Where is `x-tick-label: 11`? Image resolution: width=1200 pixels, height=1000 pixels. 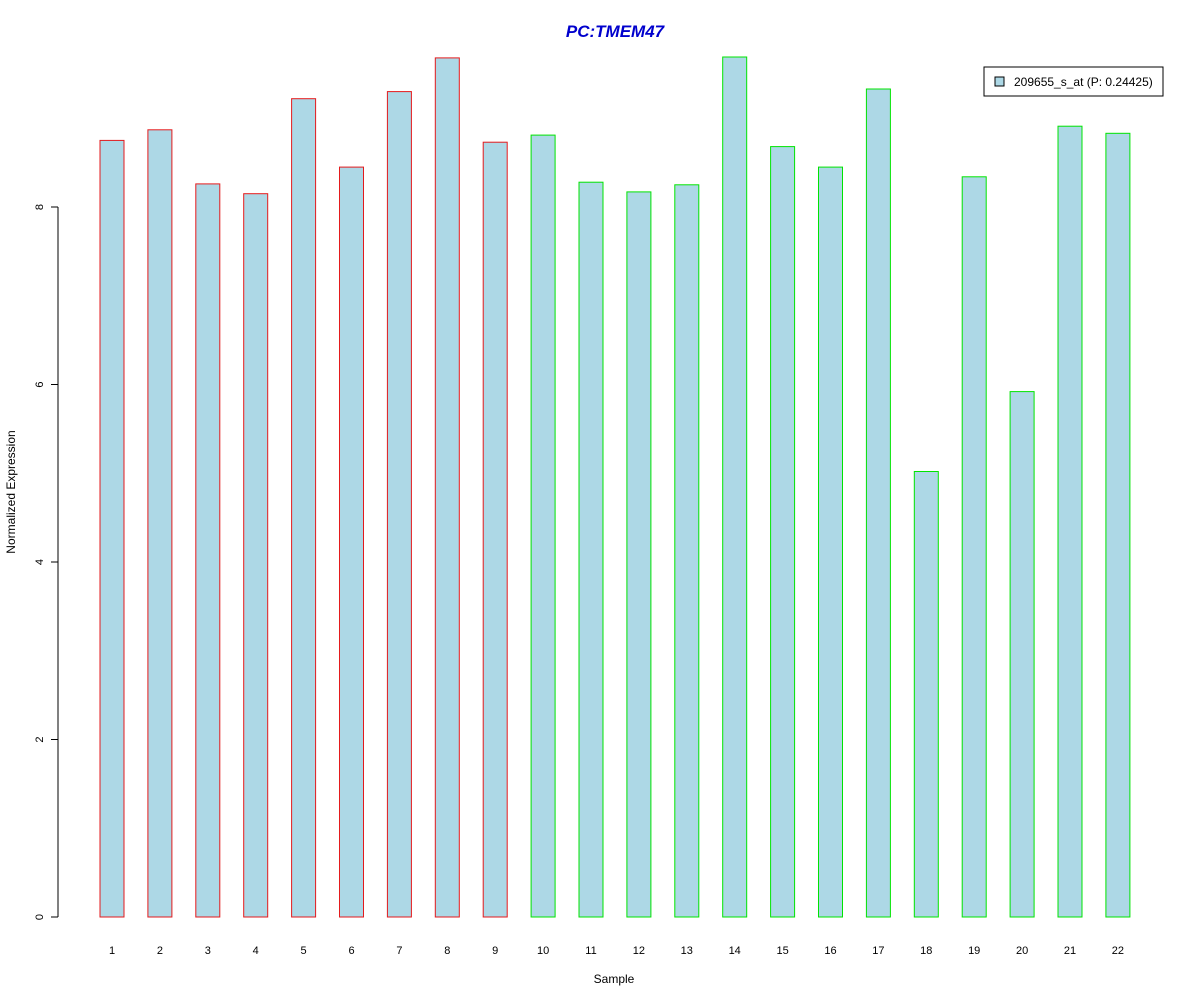
x-tick-label: 11 is located at coordinates (590, 951).